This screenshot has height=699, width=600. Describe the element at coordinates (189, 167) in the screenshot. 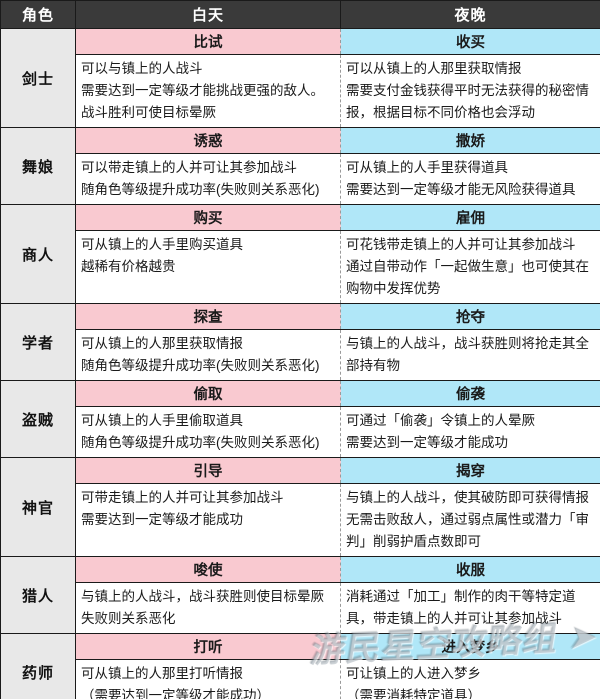

I see `desc-line: 可以带走镇上的人并可让其参加战斗` at that location.